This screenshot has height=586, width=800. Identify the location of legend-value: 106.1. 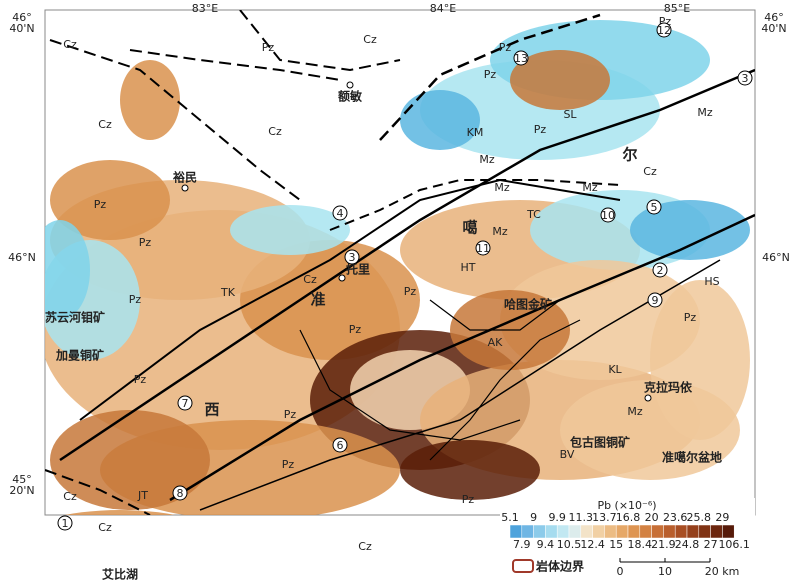
(734, 544).